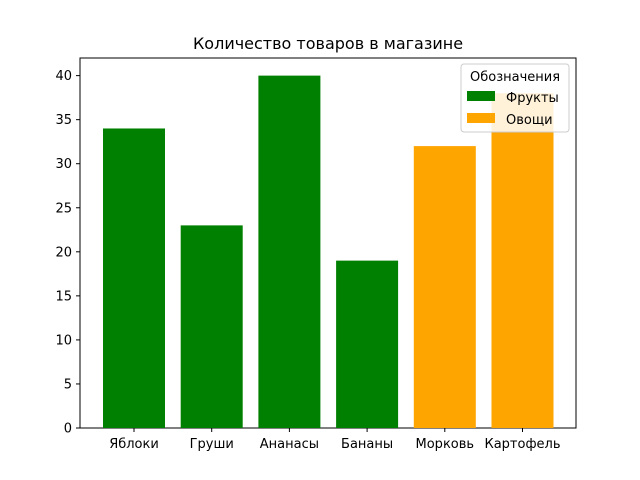 The height and width of the screenshot is (480, 640). I want to click on legend-swatch-fruits, so click(481, 96).